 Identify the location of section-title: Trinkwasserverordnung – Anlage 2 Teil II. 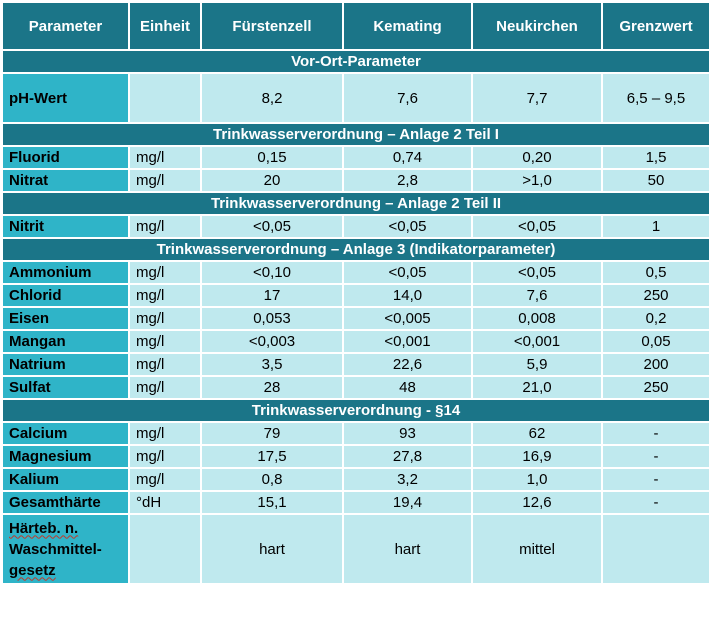
(355, 203).